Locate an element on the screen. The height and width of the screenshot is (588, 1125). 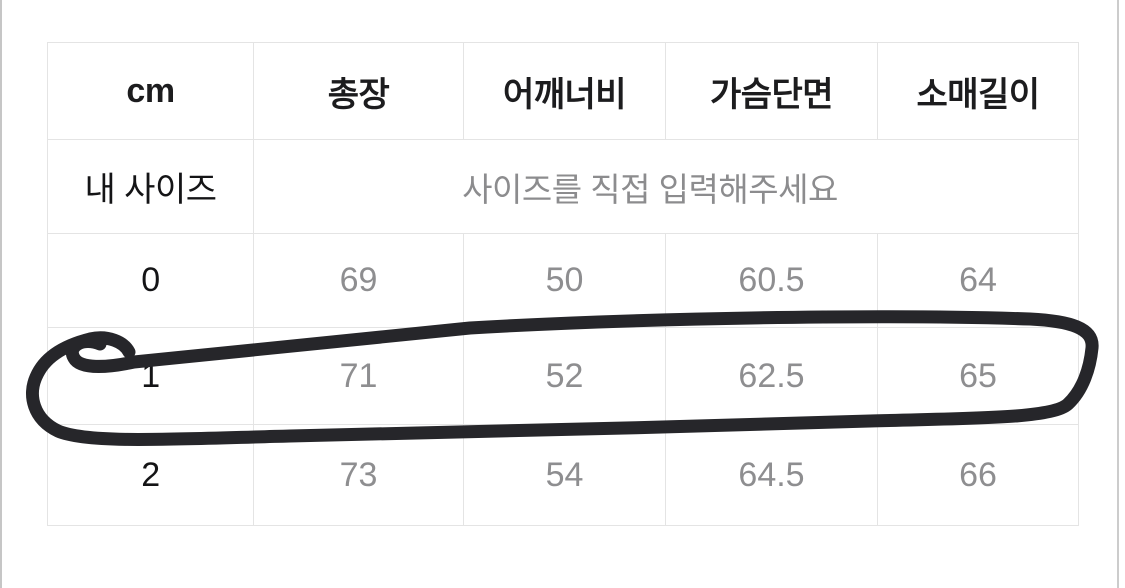
header-cell-chest-width: 가슴단면 is located at coordinates (771, 91).